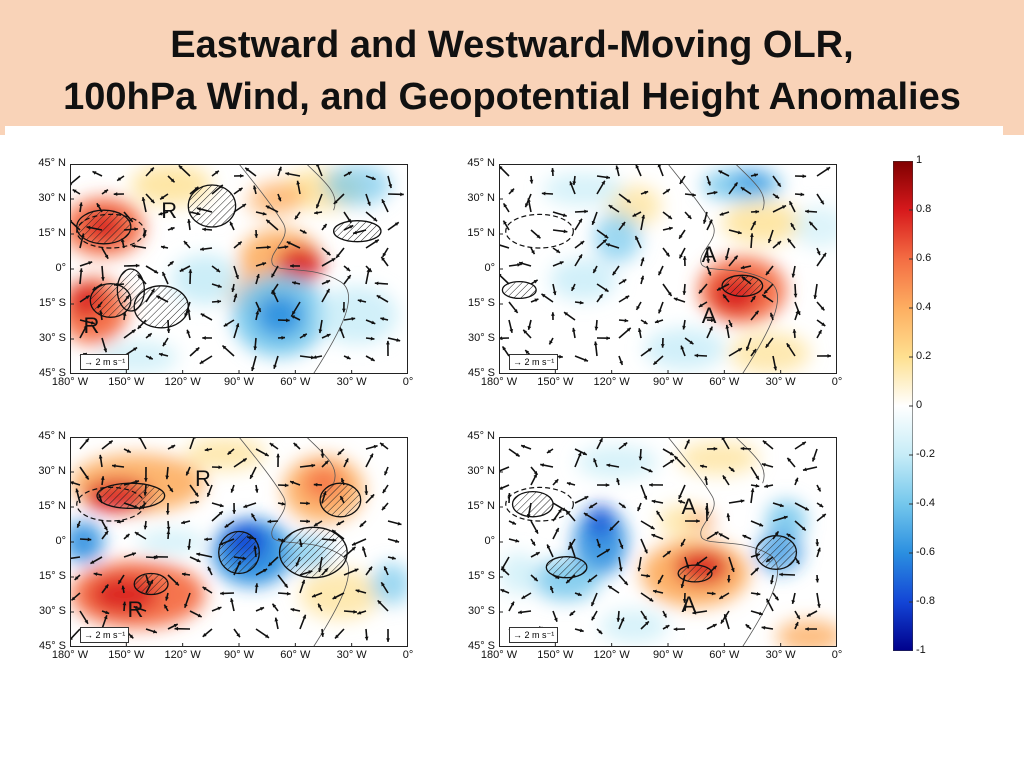  I want to click on longitude-label: 120° W, so click(182, 382).